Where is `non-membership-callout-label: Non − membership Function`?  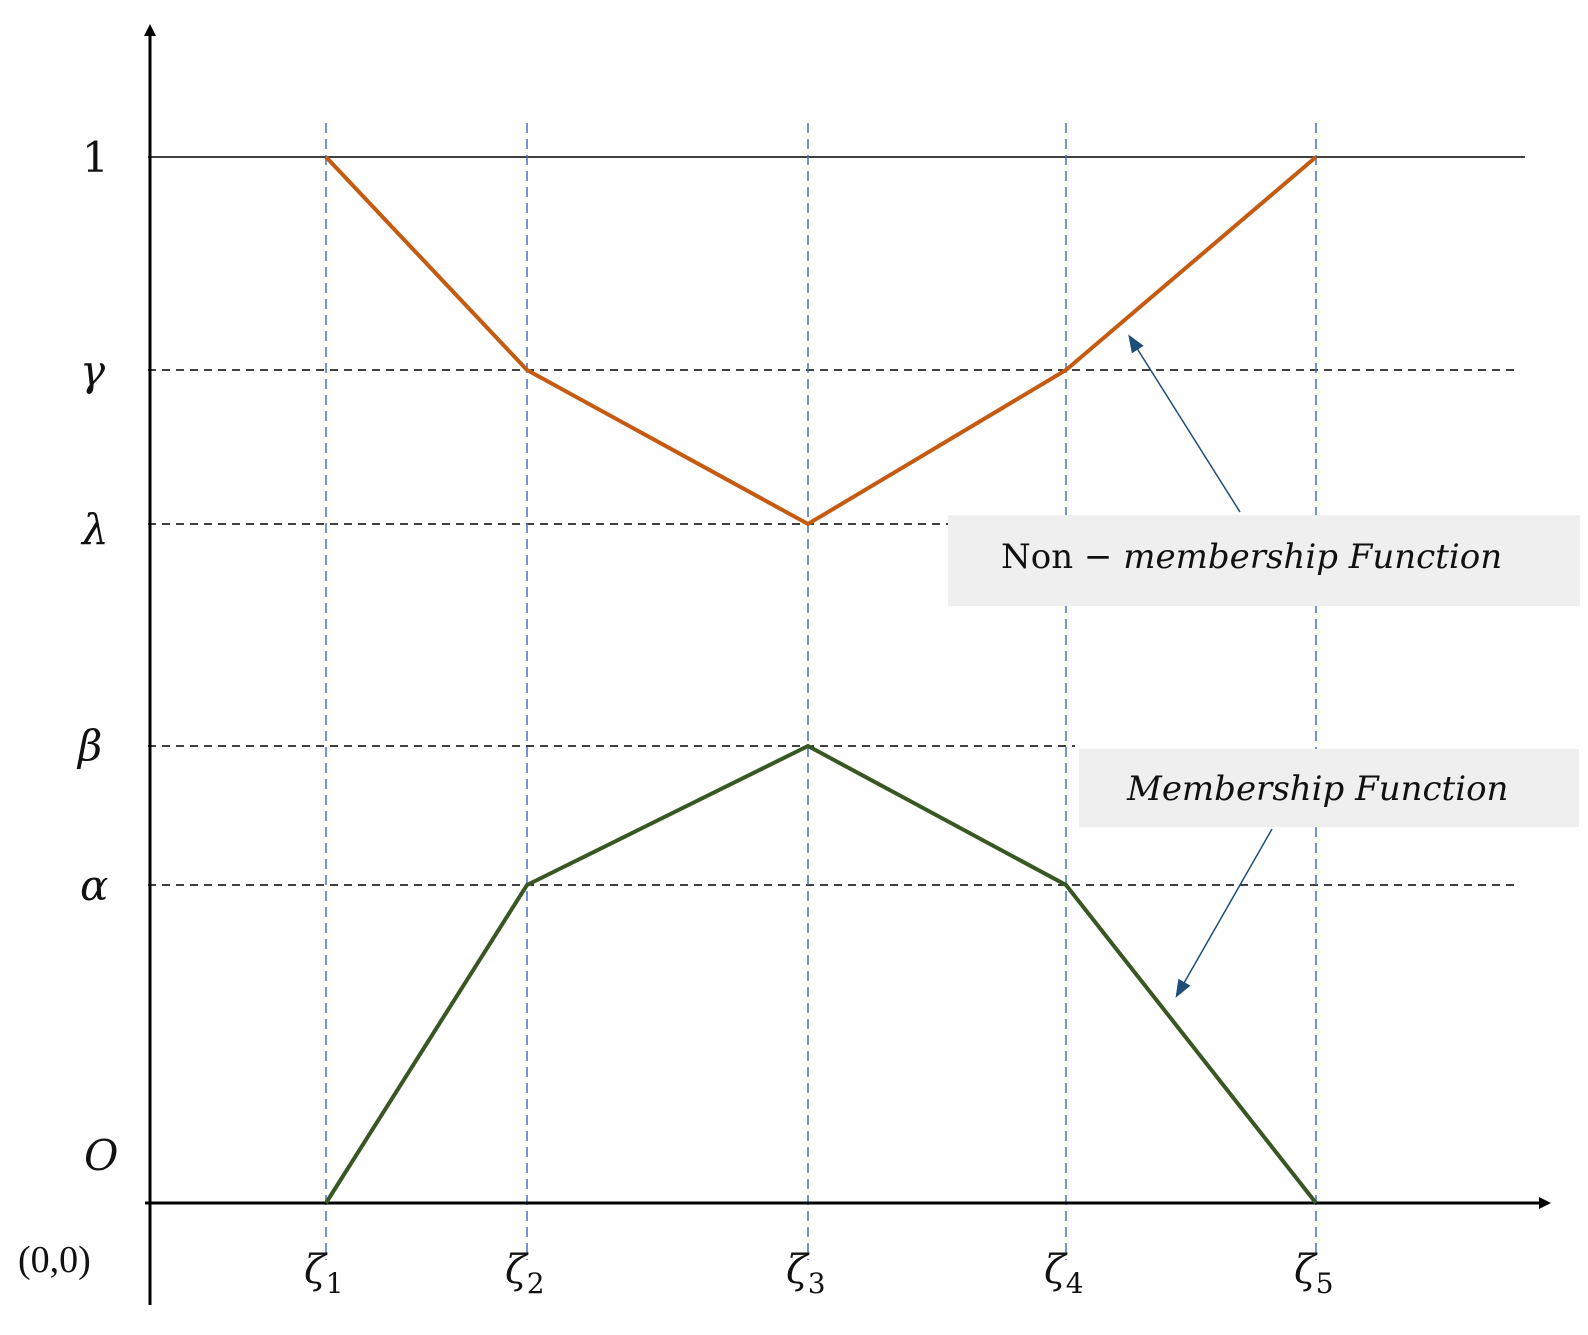 non-membership-callout-label: Non − membership Function is located at coordinates (1251, 557).